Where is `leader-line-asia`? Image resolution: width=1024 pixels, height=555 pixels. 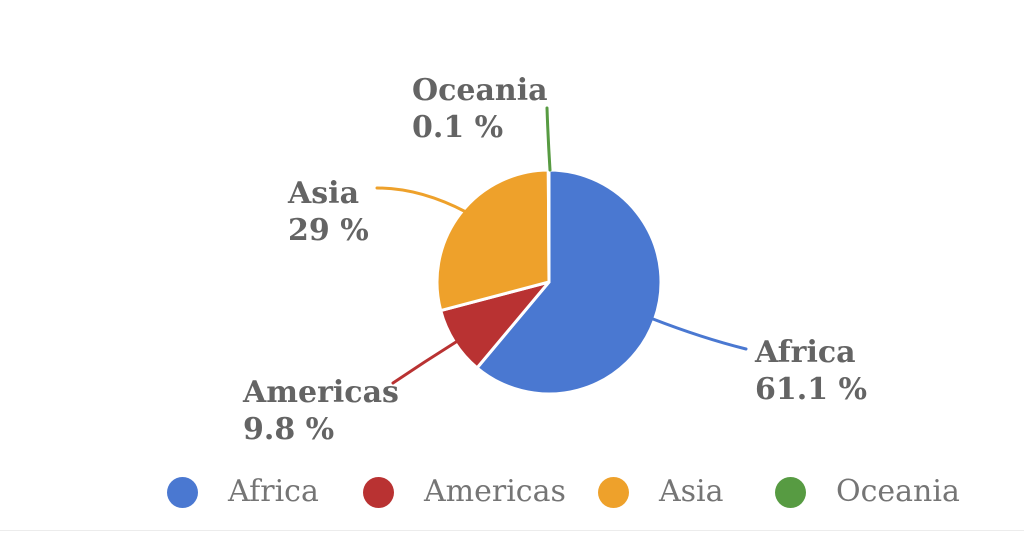
leader-line-asia is located at coordinates (421, 200).